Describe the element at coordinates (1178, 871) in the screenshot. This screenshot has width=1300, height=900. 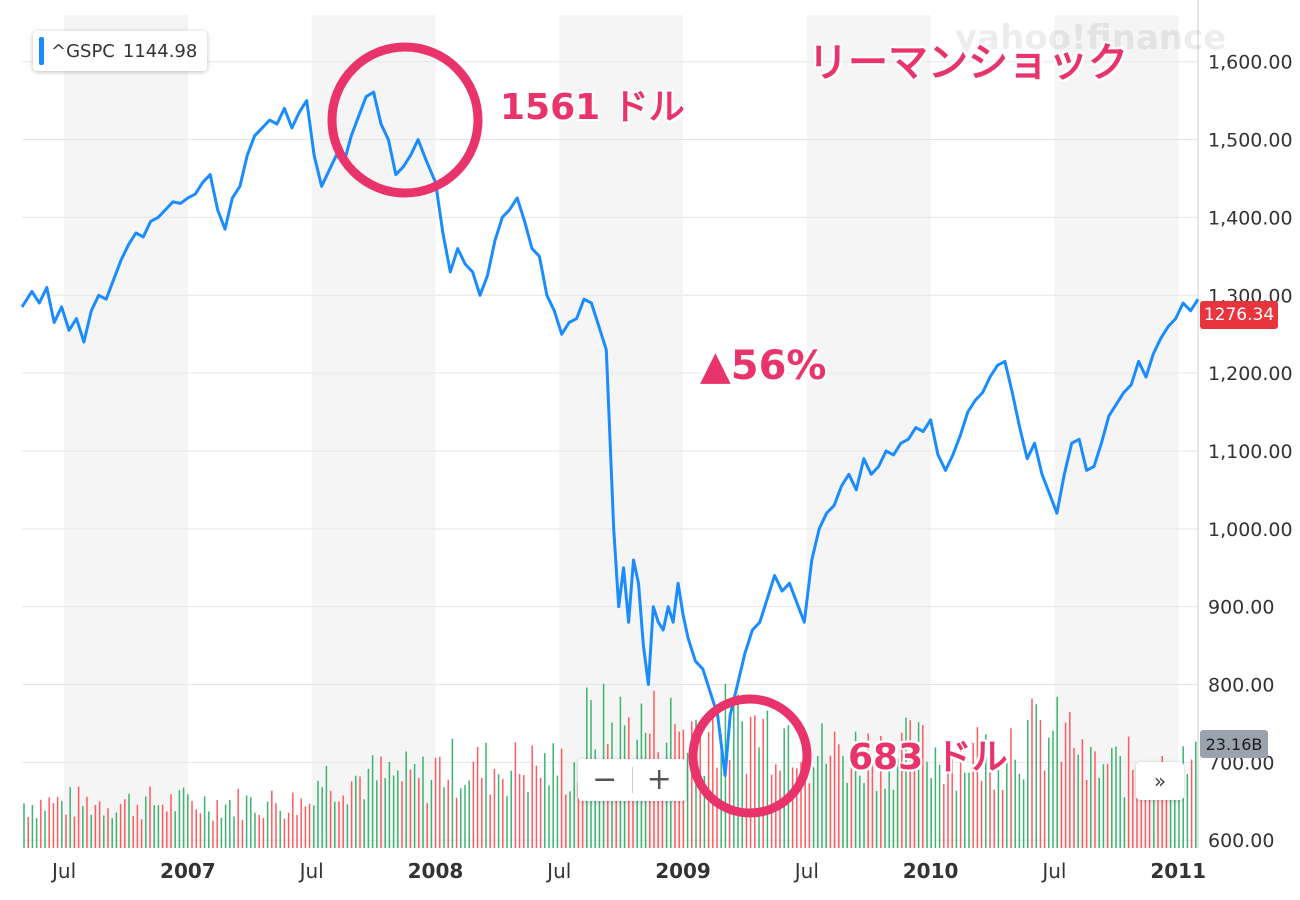
I see `x-tick-label: 2011` at that location.